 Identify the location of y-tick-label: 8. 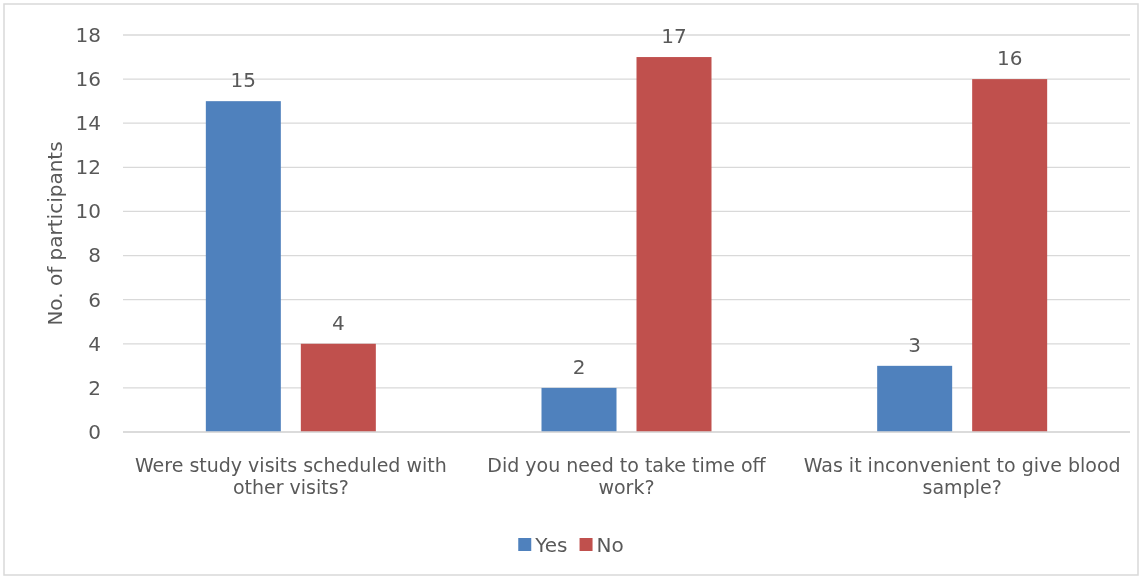
(94, 255).